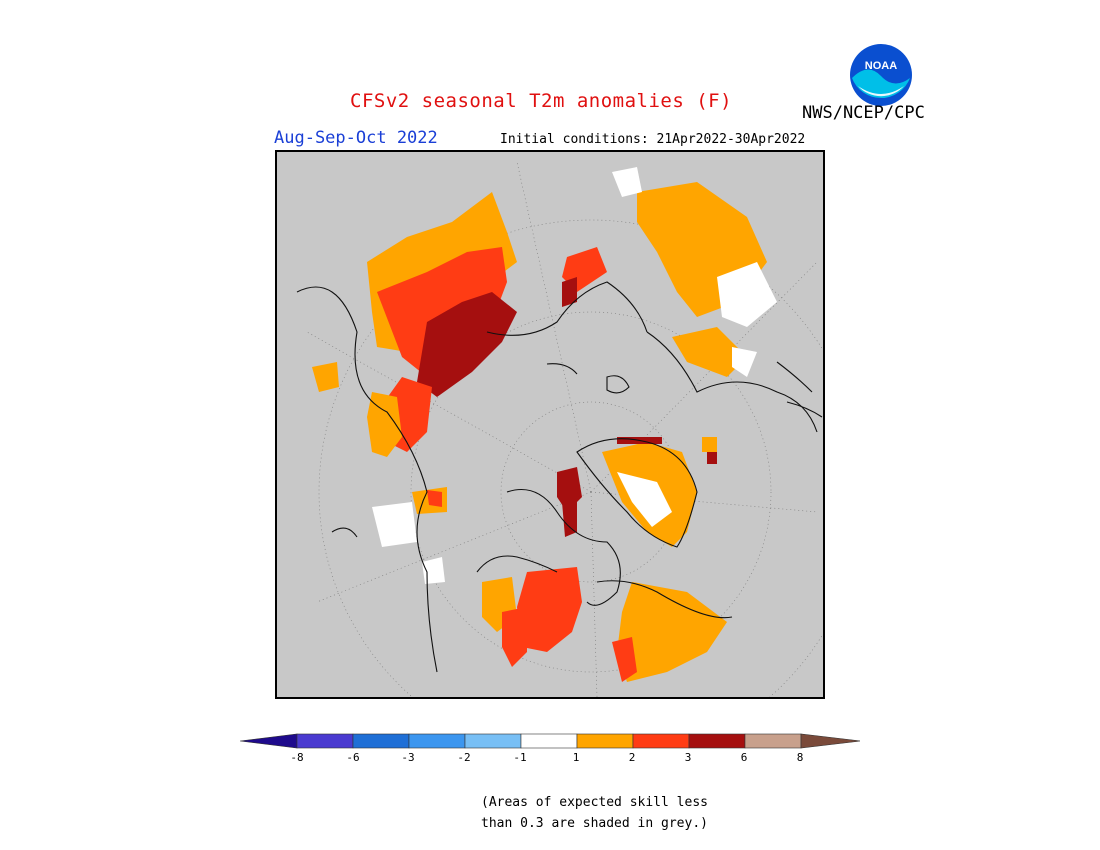 This screenshot has height=850, width=1100. What do you see at coordinates (520, 757) in the screenshot?
I see `colorbar-tick-label: -1` at bounding box center [520, 757].